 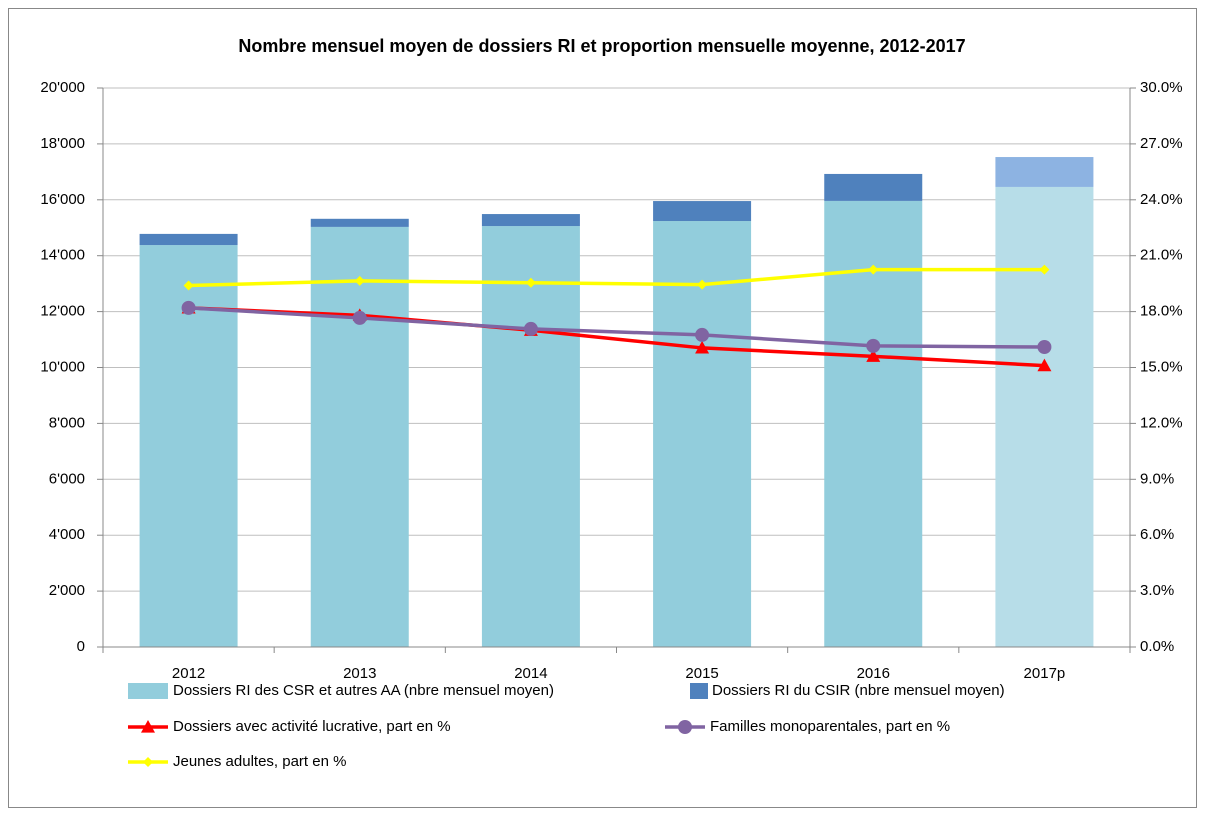 What do you see at coordinates (1161, 366) in the screenshot?
I see `y2-tick-label: 15.0%` at bounding box center [1161, 366].